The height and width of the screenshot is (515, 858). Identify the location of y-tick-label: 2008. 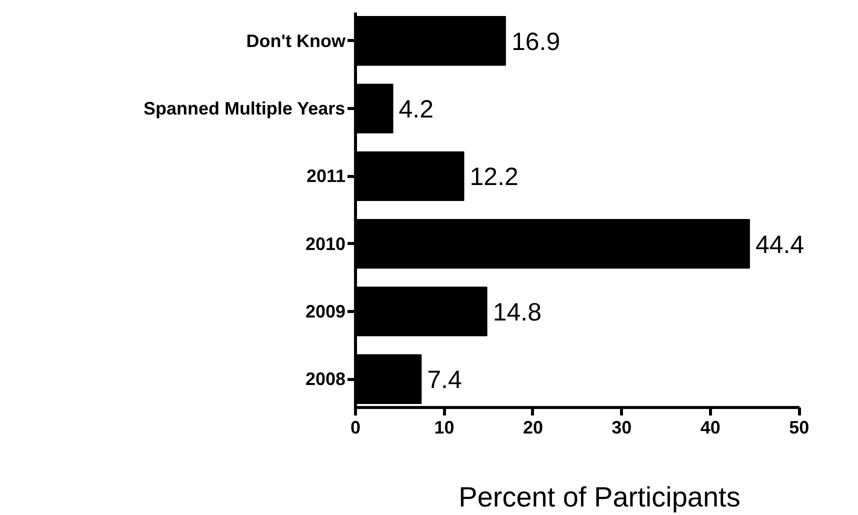
(325, 379).